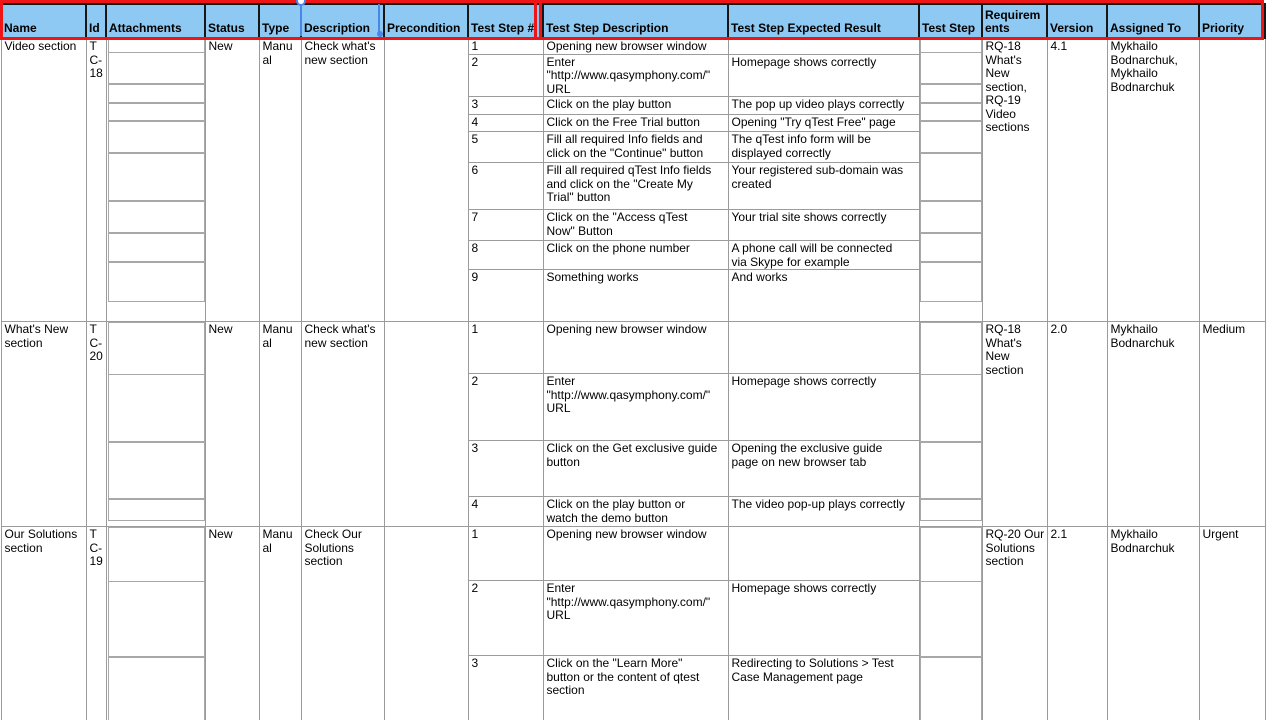  Describe the element at coordinates (823, 511) in the screenshot. I see `step-expected-cell: The video pop-up plays correctly` at that location.